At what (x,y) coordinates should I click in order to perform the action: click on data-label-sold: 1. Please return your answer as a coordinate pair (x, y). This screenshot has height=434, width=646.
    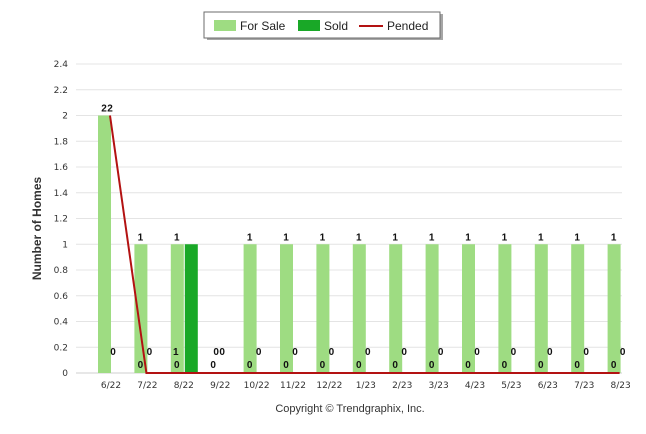
    Looking at the image, I should click on (176, 352).